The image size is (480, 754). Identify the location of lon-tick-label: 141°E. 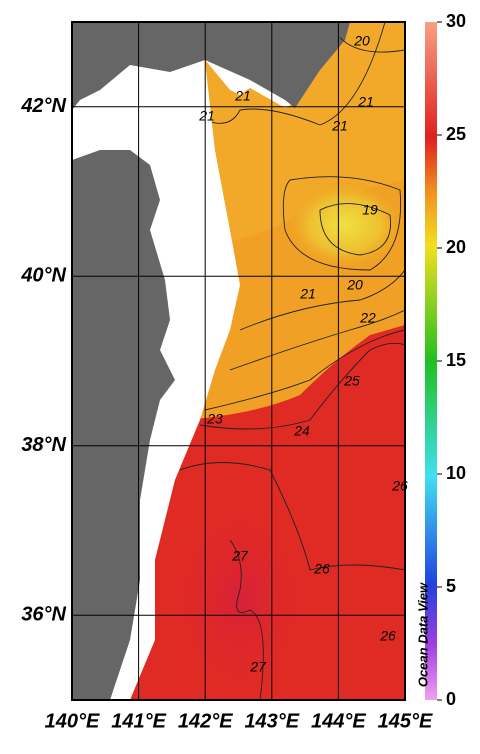
(138, 721).